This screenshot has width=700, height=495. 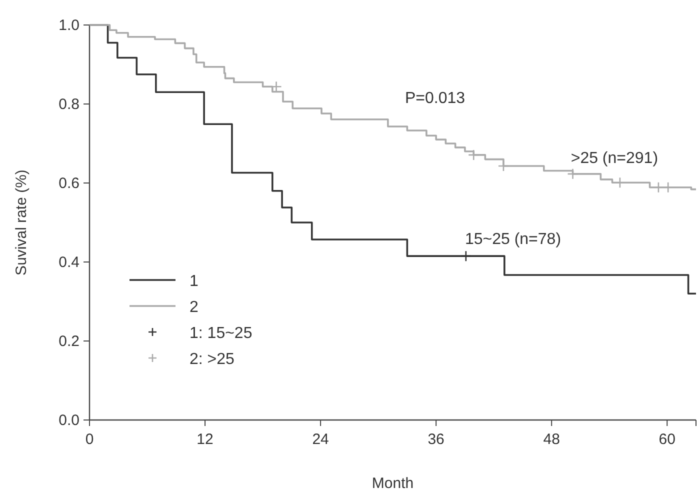 I want to click on y-tick-label: 0.4, so click(x=69, y=262).